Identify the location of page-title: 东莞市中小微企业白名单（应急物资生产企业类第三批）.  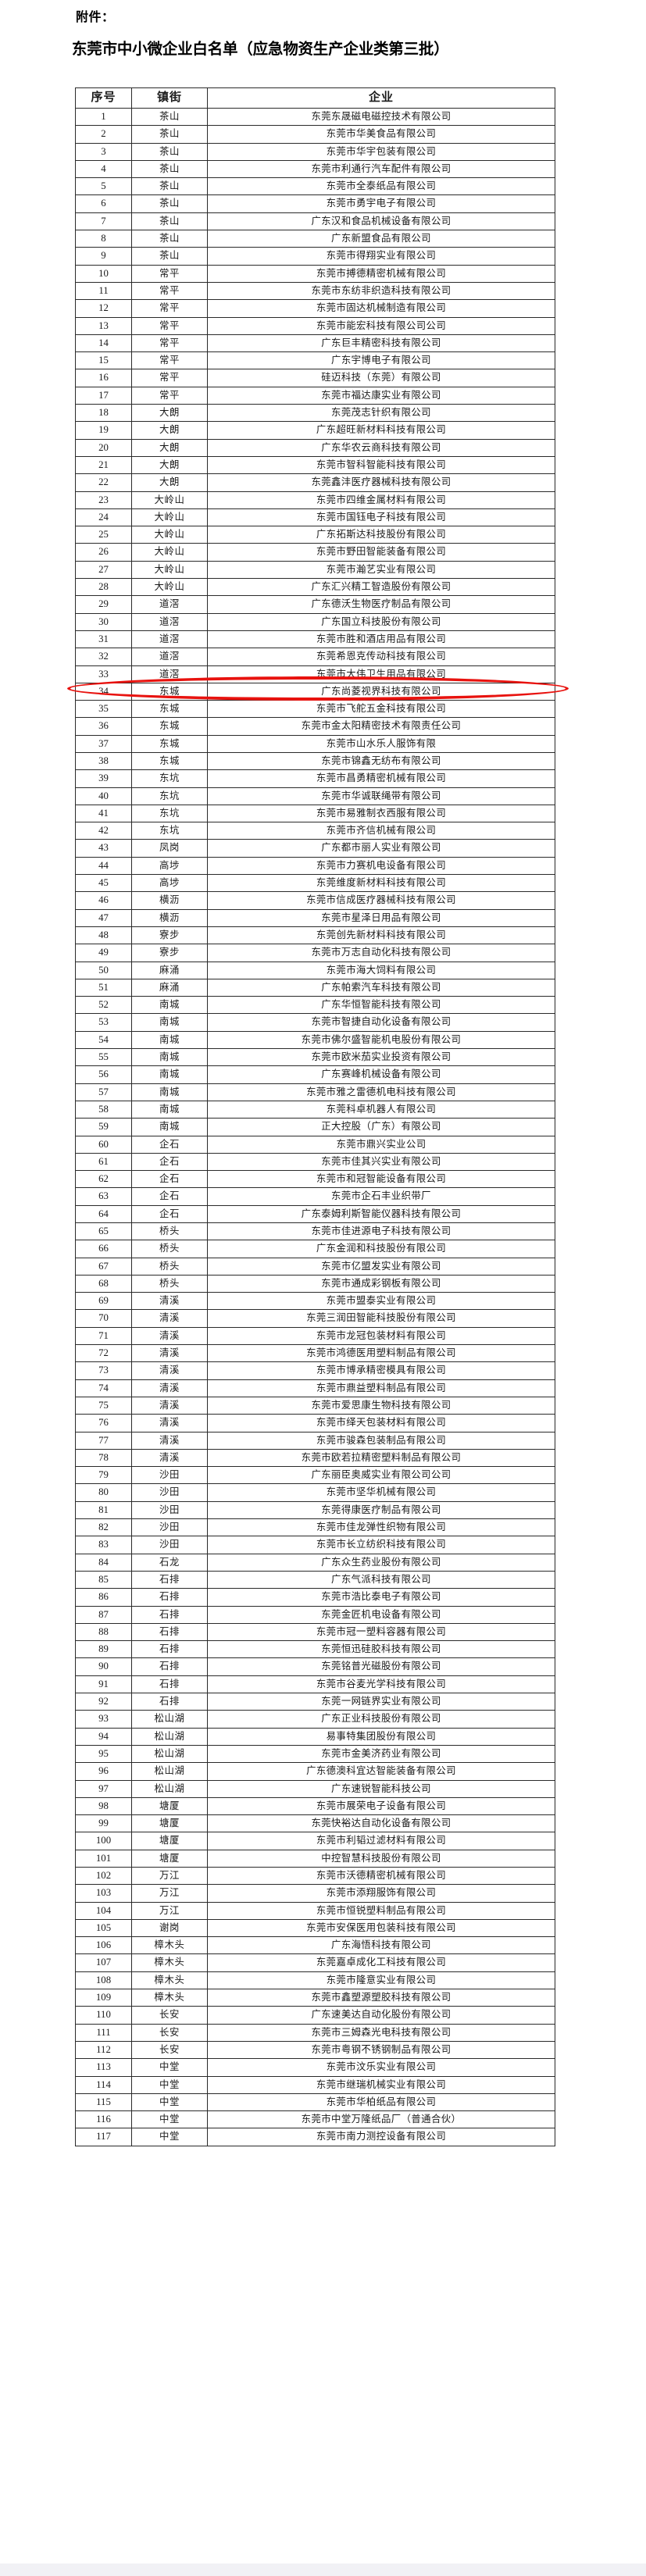
(260, 49).